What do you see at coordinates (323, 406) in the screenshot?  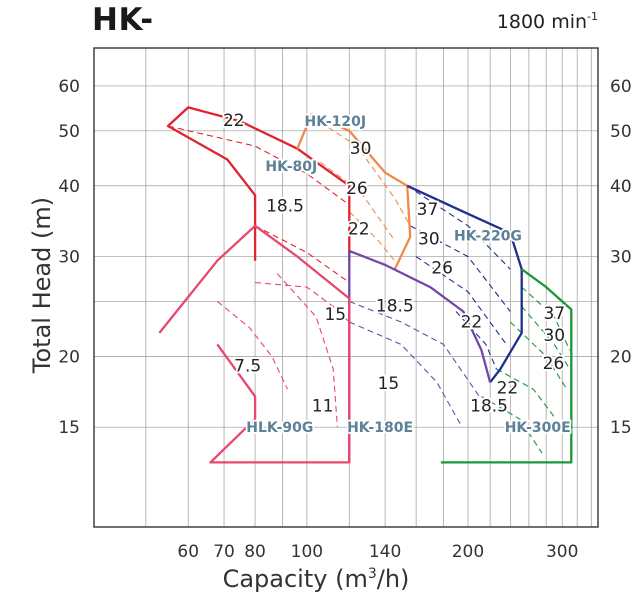 I see `hlk-90g-curve-label: 11` at bounding box center [323, 406].